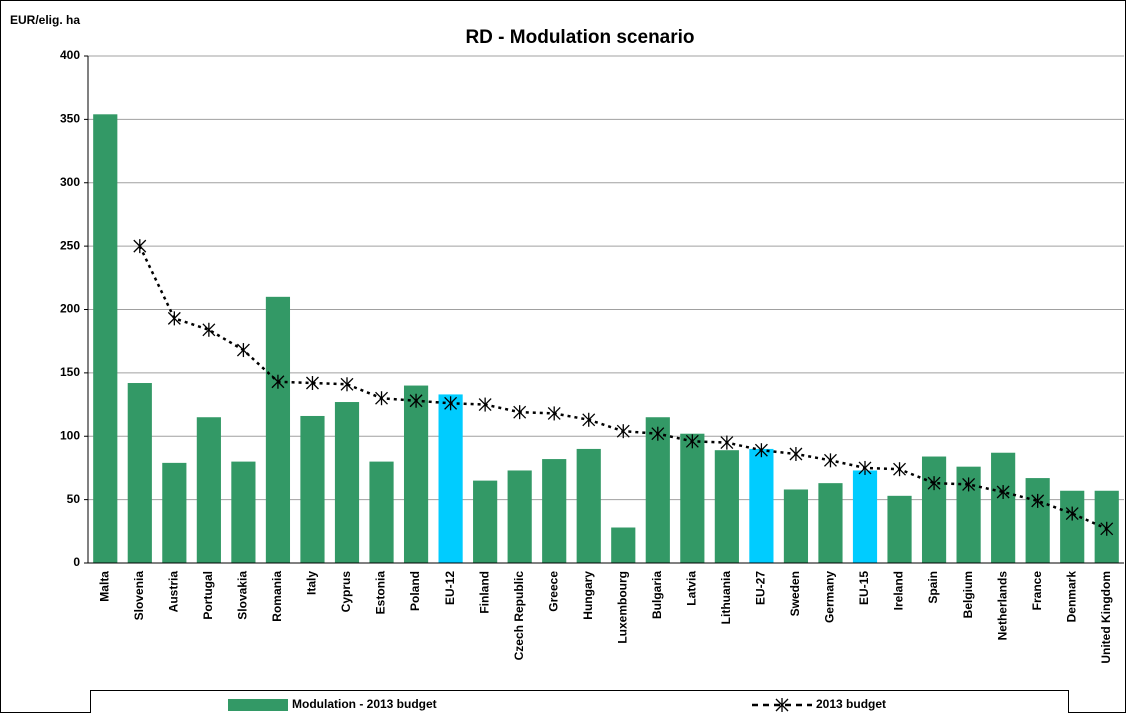 This screenshot has width=1126, height=713. I want to click on x-tick-label: United Kingdom, so click(1106, 617).